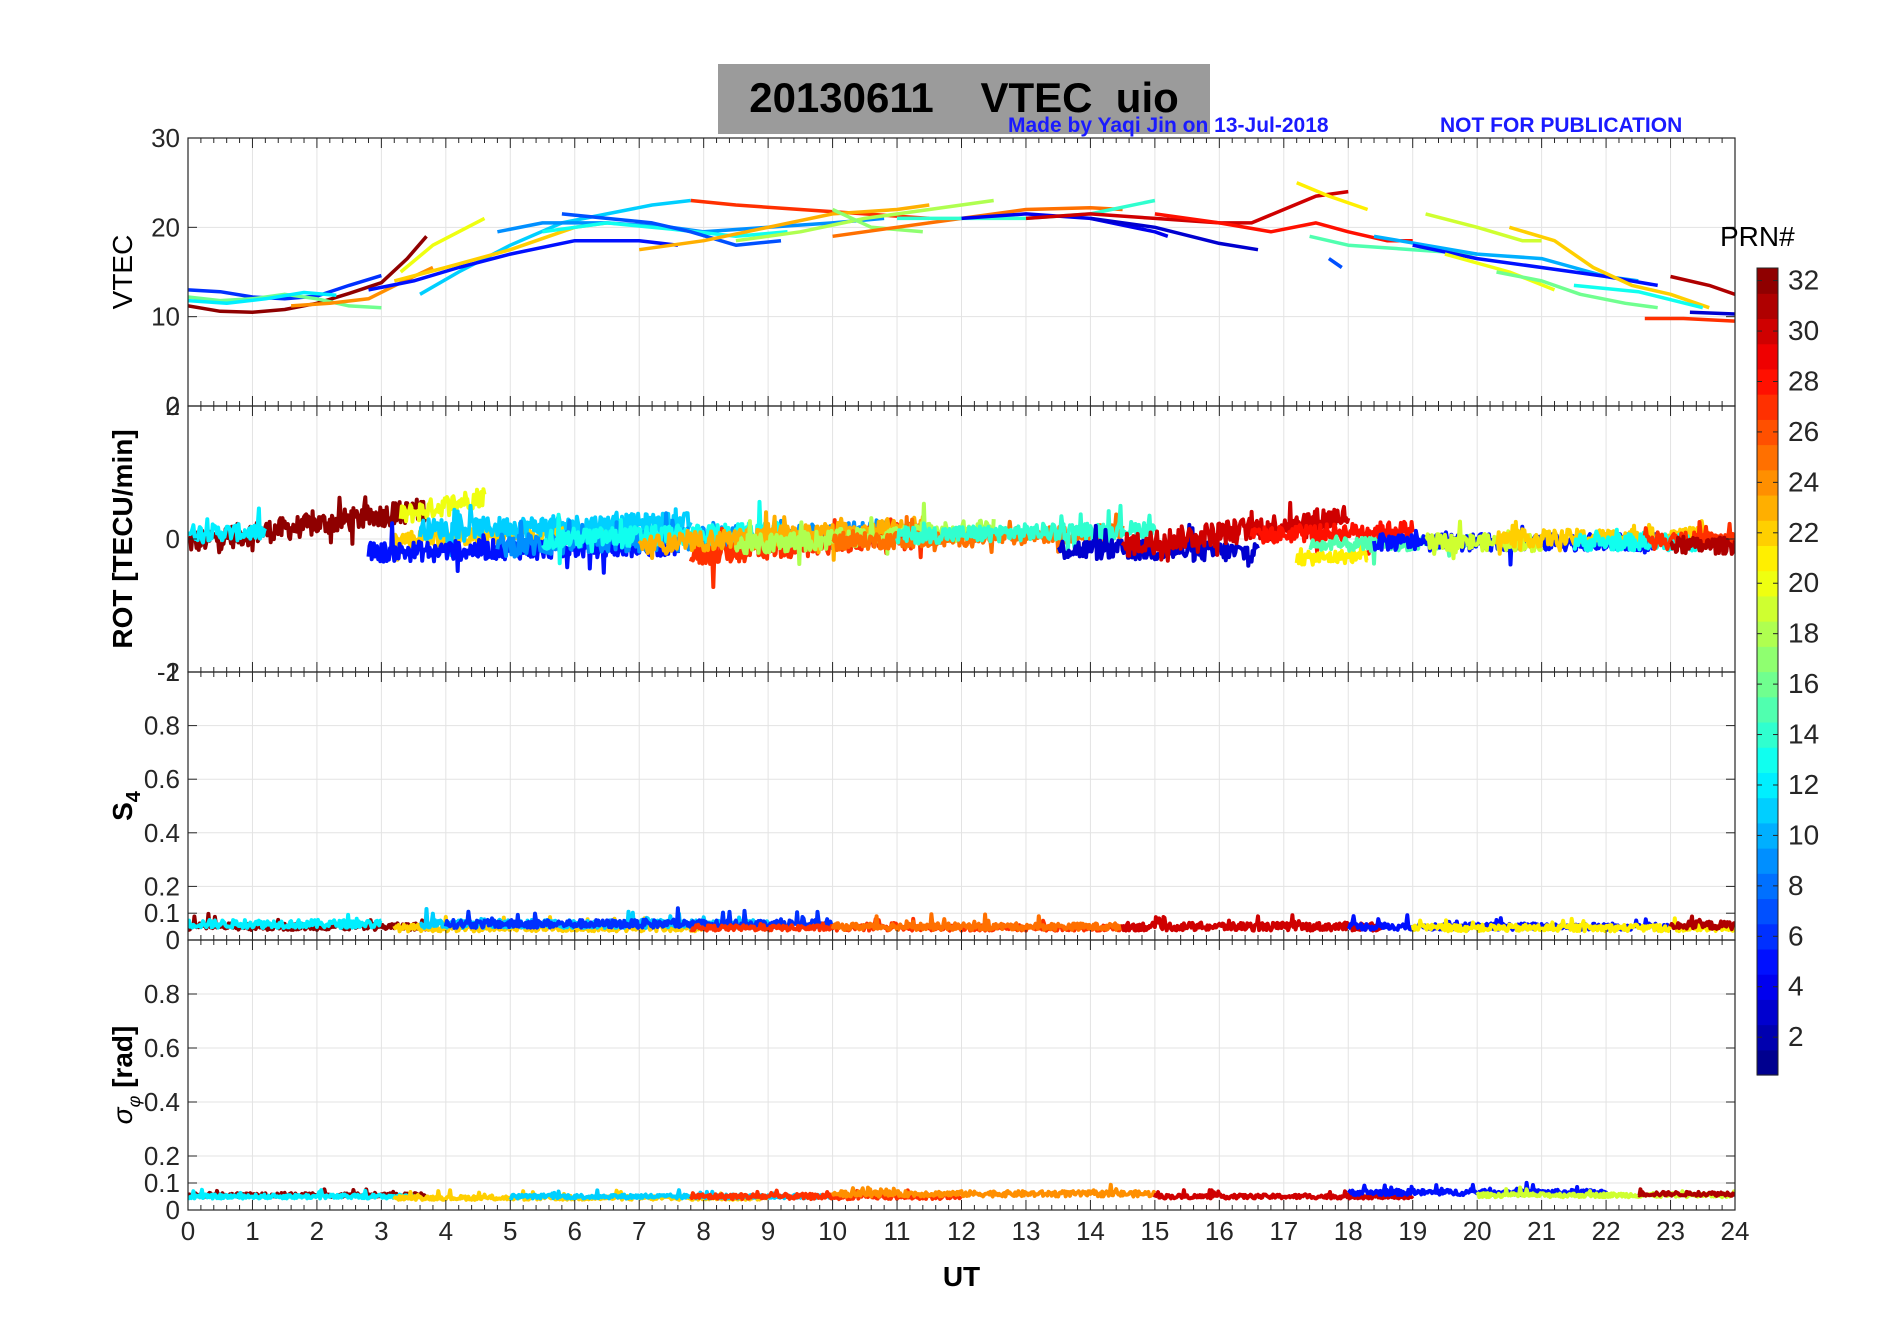 The height and width of the screenshot is (1330, 1902). I want to click on y-axis-label-rot: ROT [TECU/min], so click(122, 538).